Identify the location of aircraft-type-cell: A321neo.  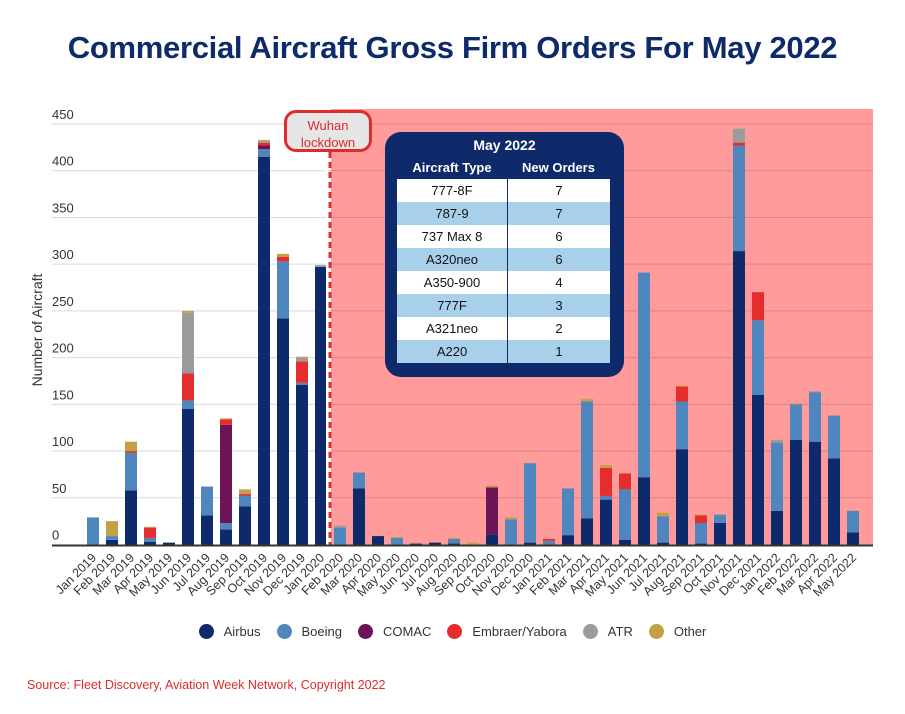
(452, 328).